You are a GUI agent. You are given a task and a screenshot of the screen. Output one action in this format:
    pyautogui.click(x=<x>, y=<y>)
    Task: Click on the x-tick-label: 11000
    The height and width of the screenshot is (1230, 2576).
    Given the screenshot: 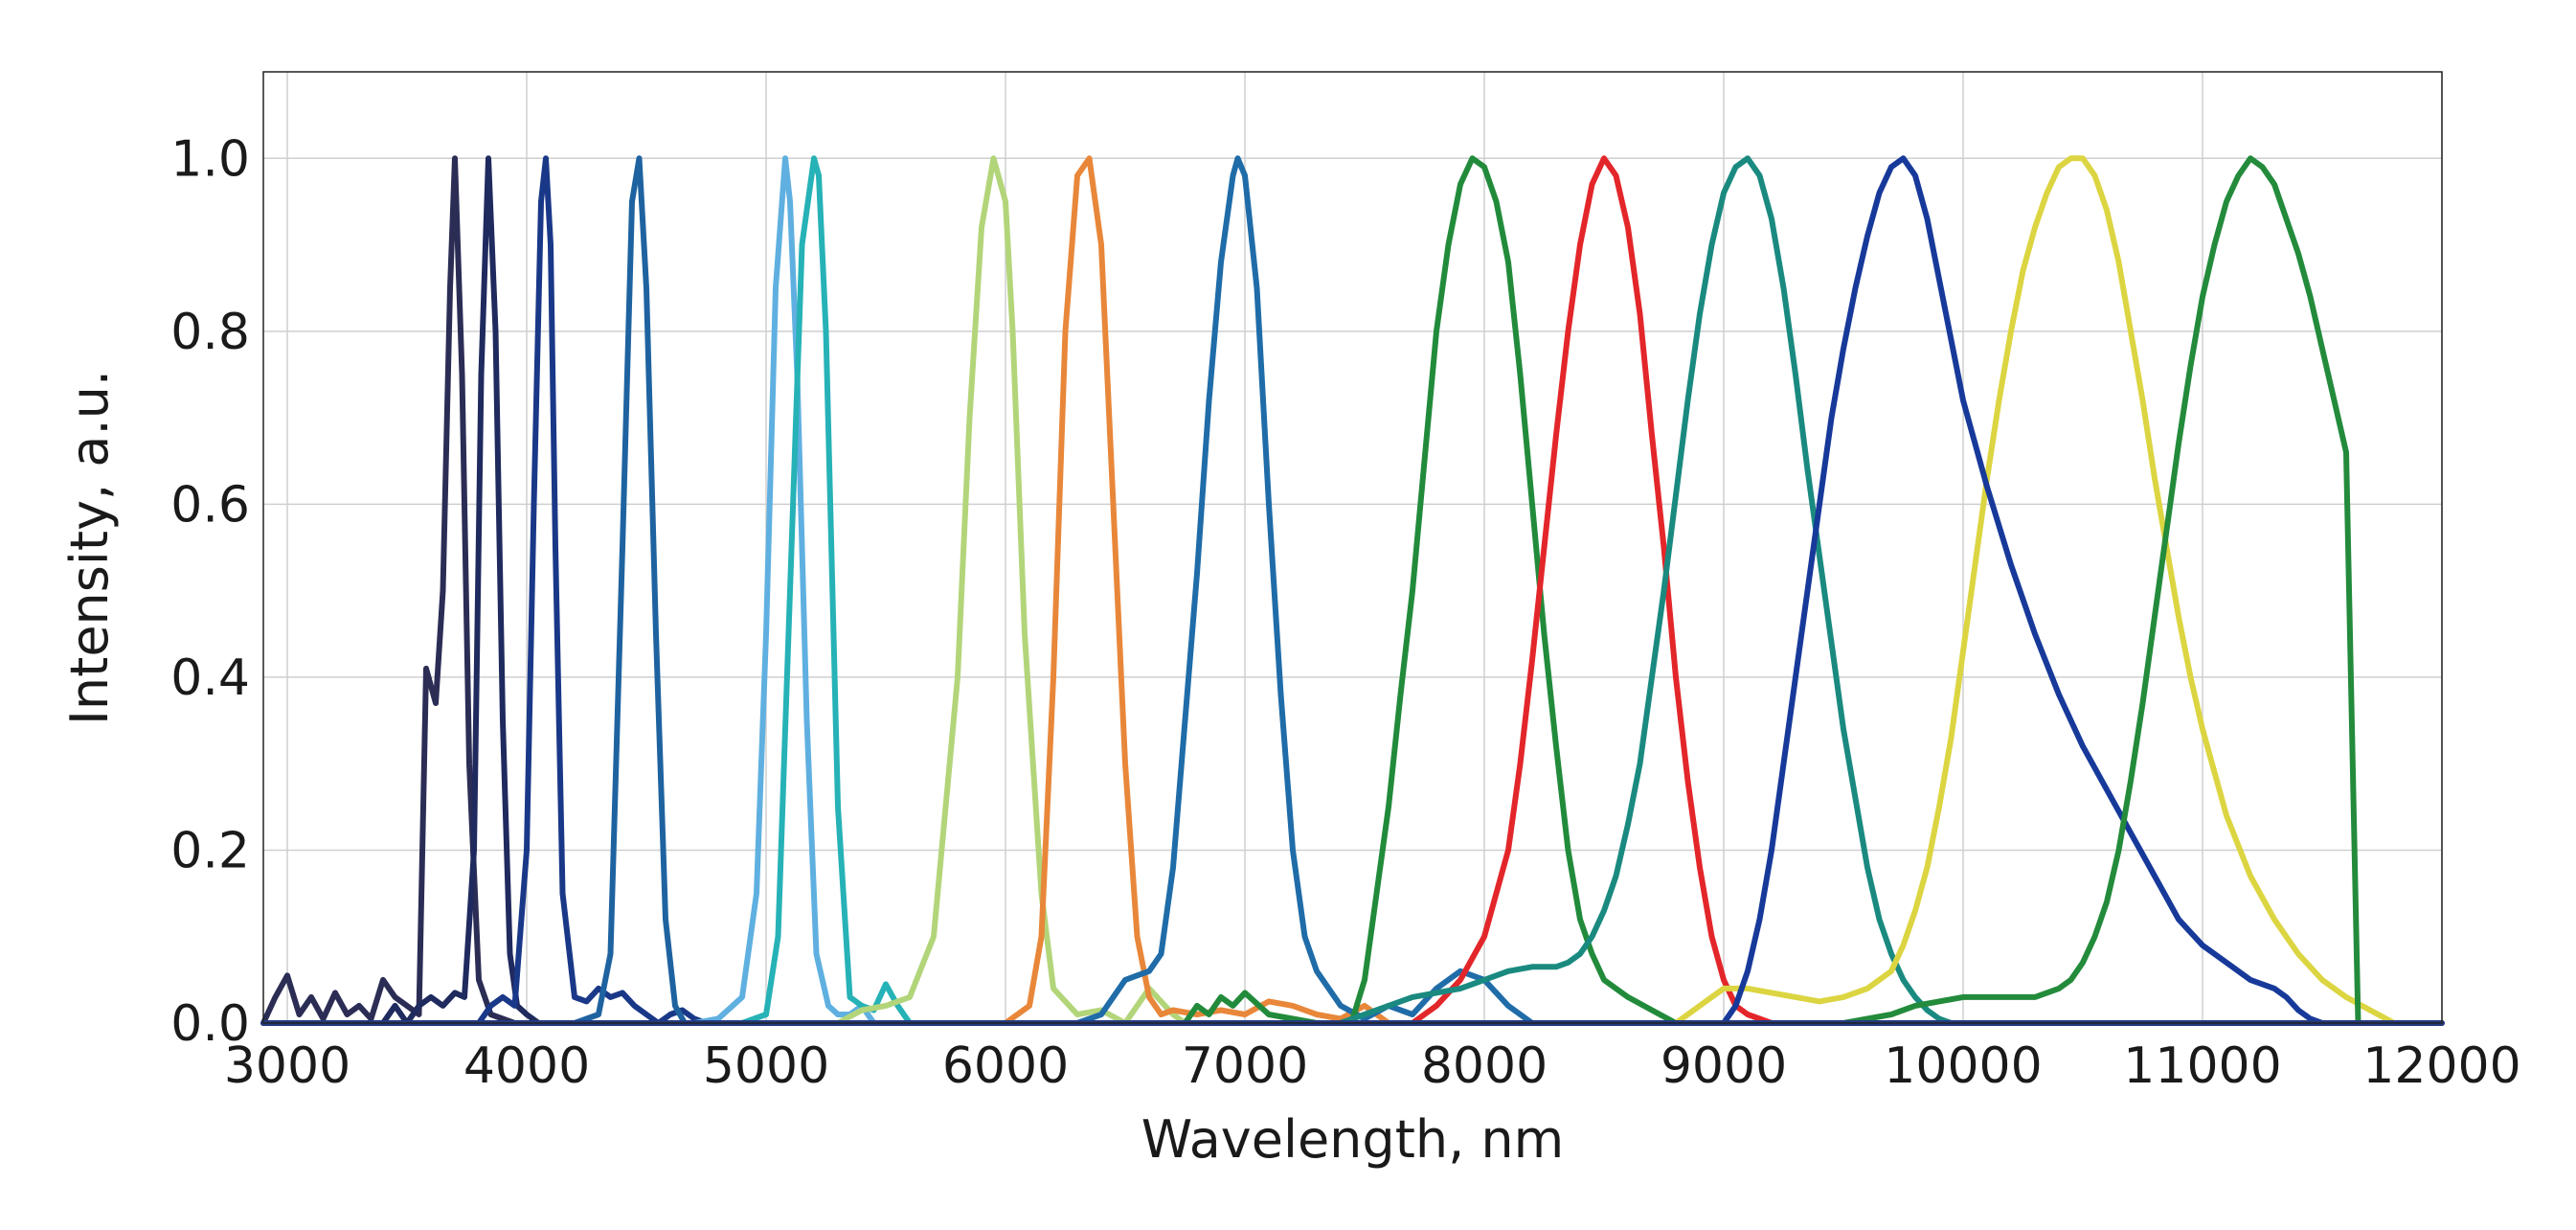 What is the action you would take?
    pyautogui.click(x=2202, y=1066)
    